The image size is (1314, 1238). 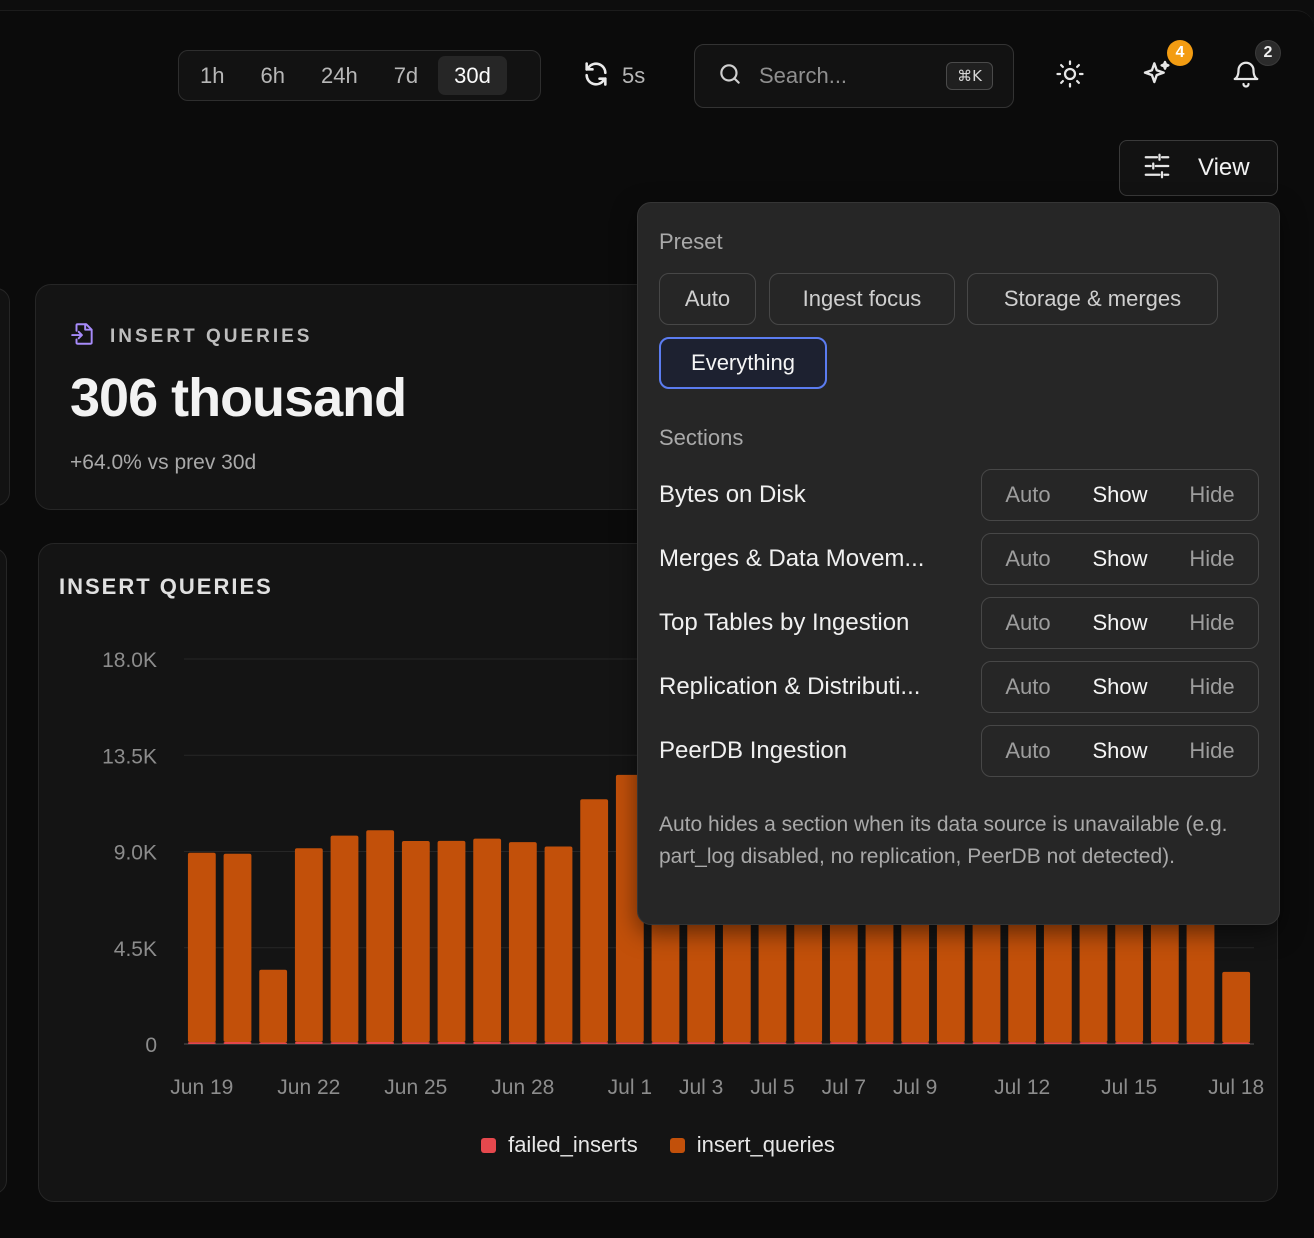 I want to click on ai-assistant-button, so click(x=1157, y=76).